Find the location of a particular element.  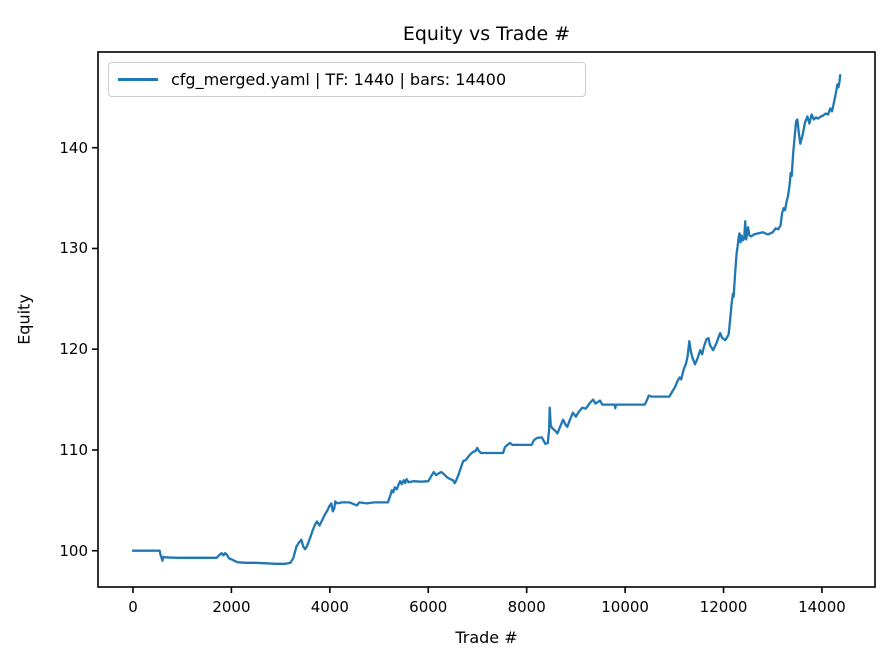

x-axis-label: Trade # is located at coordinates (486, 637).